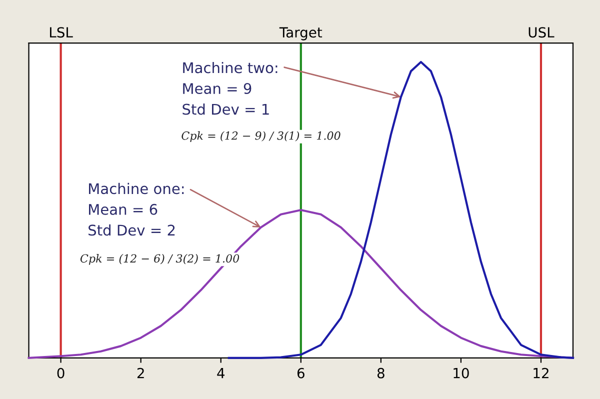 This screenshot has height=399, width=600. What do you see at coordinates (221, 373) in the screenshot?
I see `x-tick-label: 4` at bounding box center [221, 373].